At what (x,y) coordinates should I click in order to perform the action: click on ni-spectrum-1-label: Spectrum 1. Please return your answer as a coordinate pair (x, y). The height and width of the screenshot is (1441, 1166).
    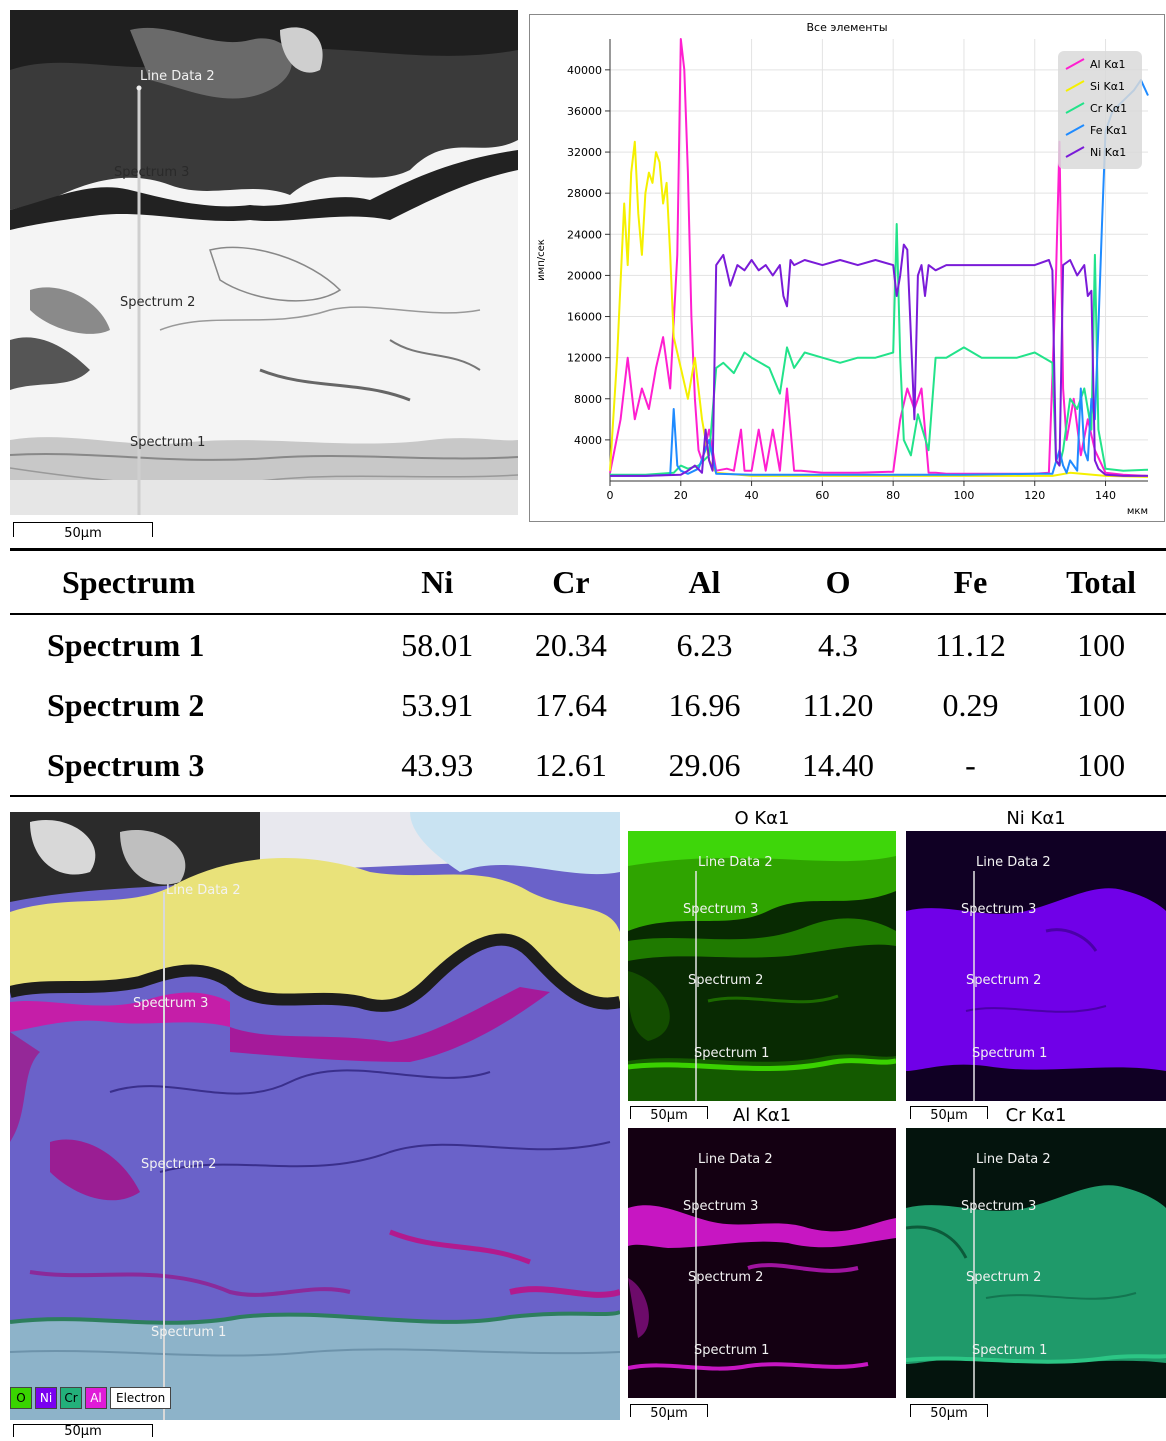
    Looking at the image, I should click on (1009, 1053).